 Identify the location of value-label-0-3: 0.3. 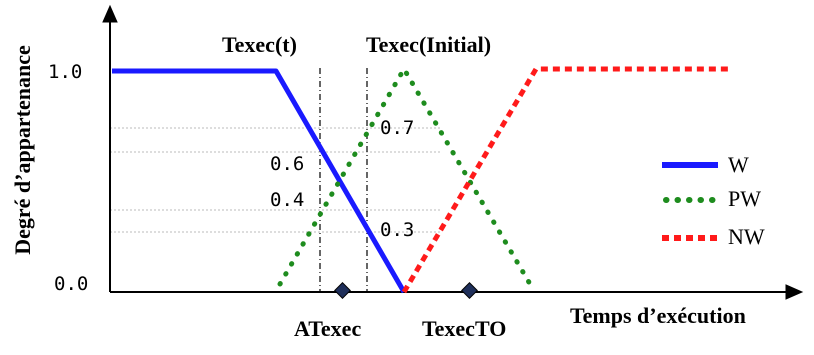
(397, 230).